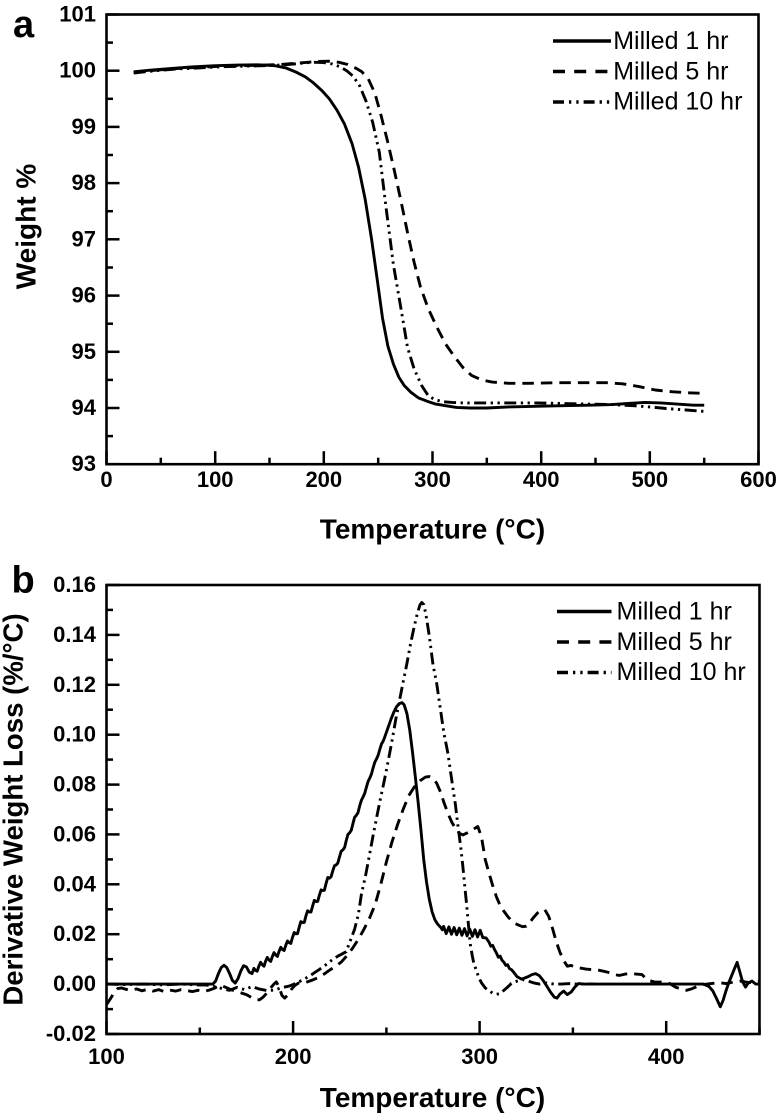  I want to click on svg-text: 0.06, so click(74, 833).